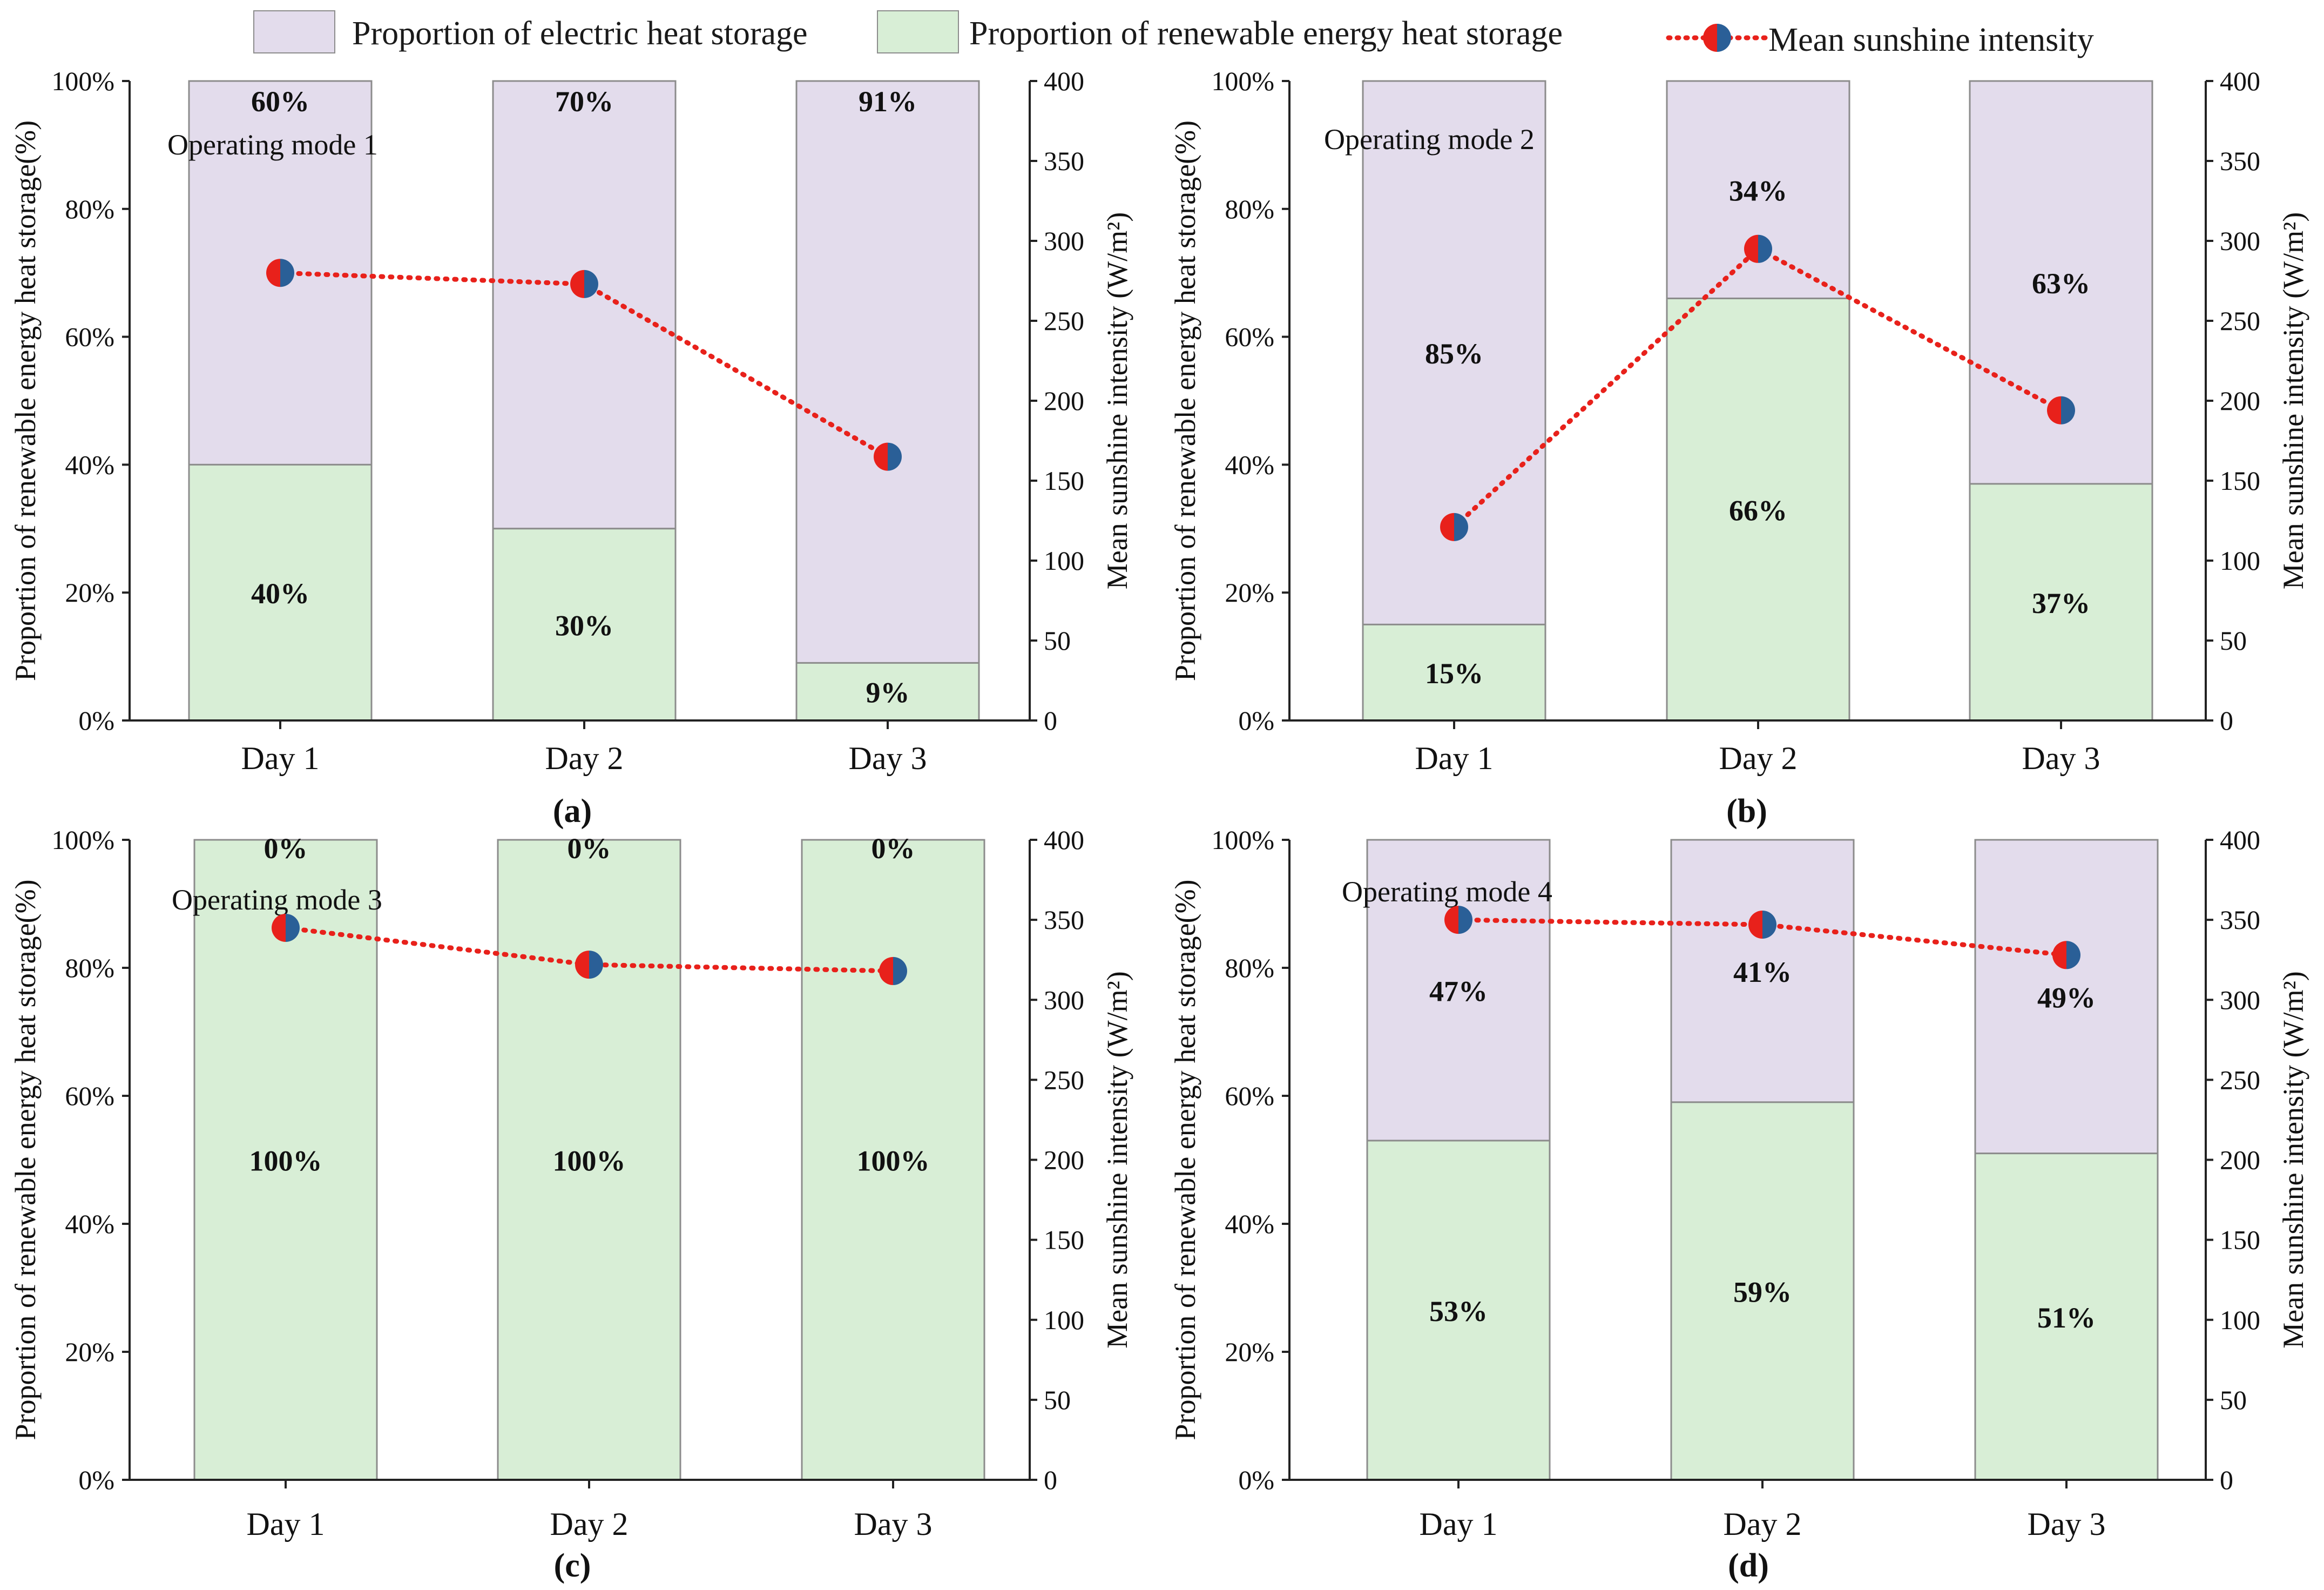 This screenshot has width=2324, height=1590. Describe the element at coordinates (1717, 38) in the screenshot. I see `legend-sunshine-marker` at that location.